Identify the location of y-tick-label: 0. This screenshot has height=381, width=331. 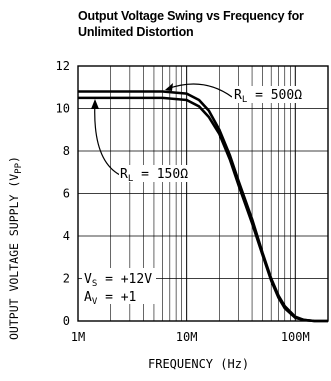
(66, 321).